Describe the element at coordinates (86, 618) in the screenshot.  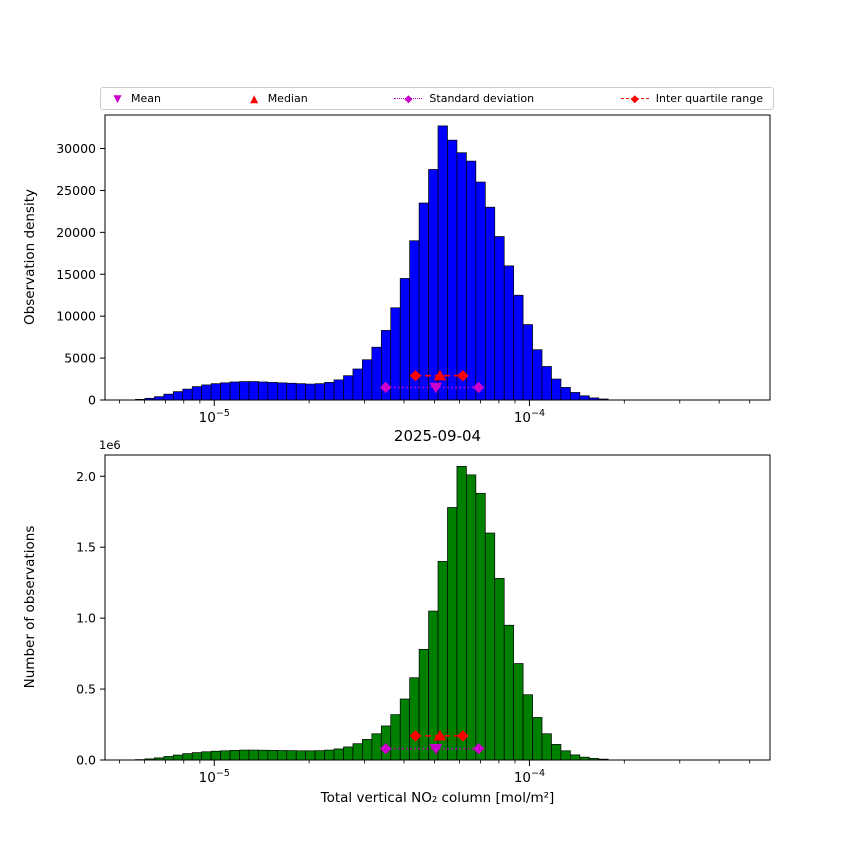
I see `y-tick-label: 1.0` at that location.